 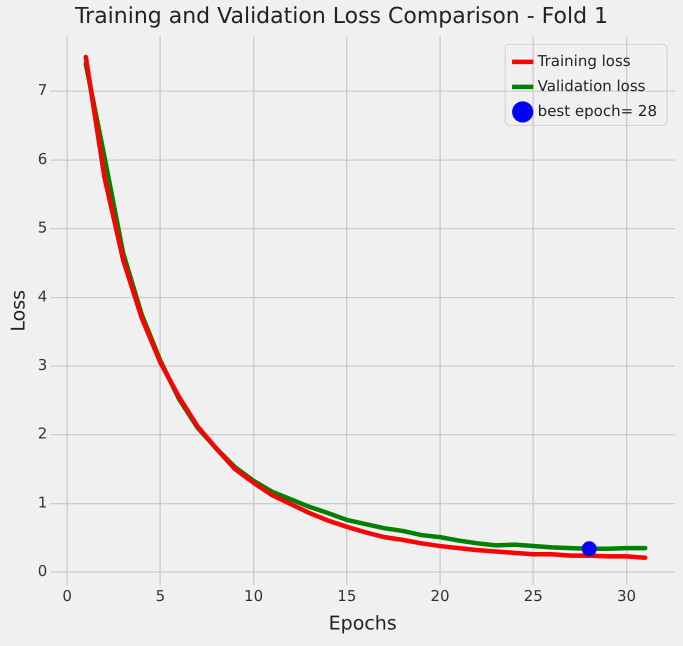 I want to click on x-tick-label: 20, so click(x=440, y=596).